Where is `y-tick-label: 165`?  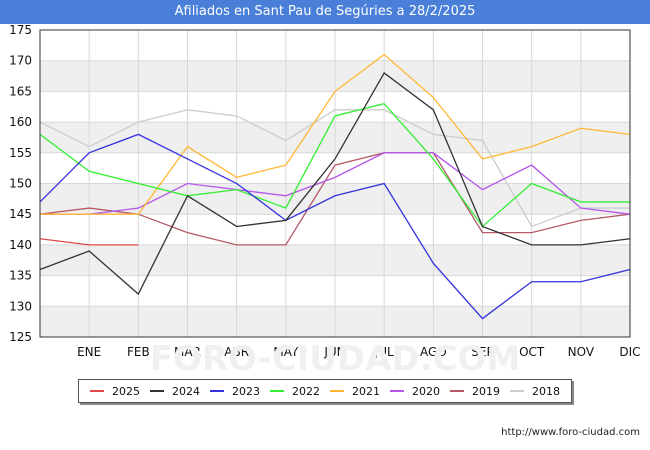 y-tick-label: 165 is located at coordinates (20, 91).